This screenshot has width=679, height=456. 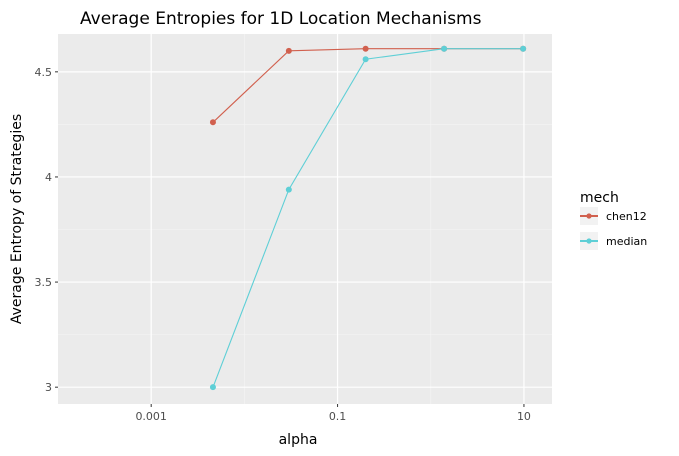 I want to click on legend-label-chen12: chen12, so click(x=626, y=216).